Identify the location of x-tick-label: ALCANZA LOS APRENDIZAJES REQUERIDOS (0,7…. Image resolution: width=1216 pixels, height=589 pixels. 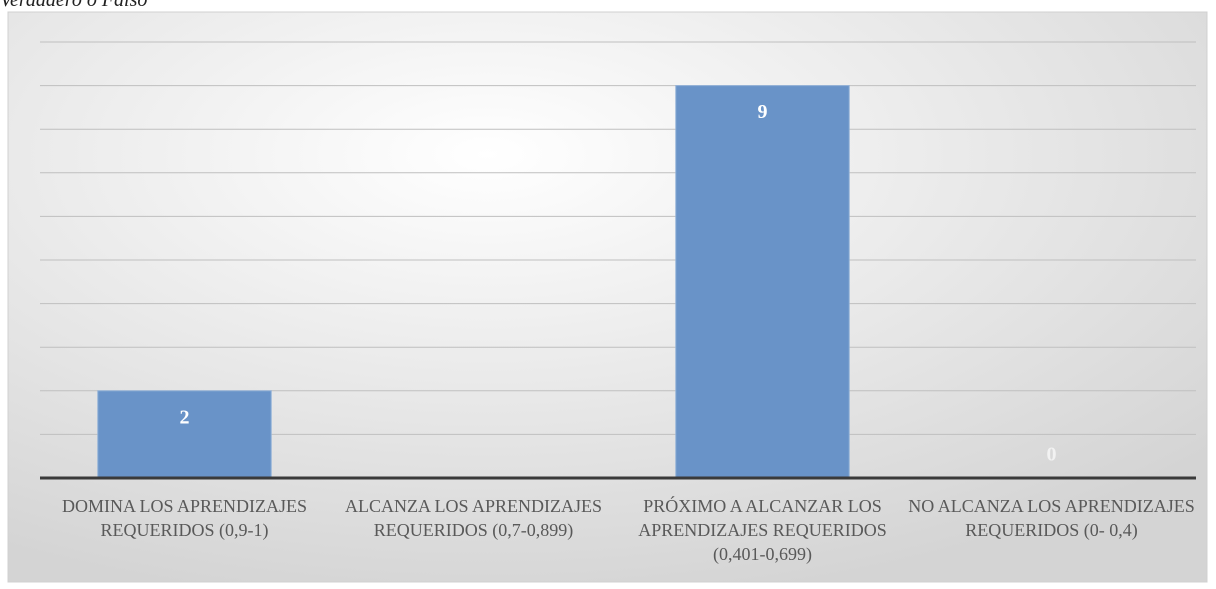
(473, 518).